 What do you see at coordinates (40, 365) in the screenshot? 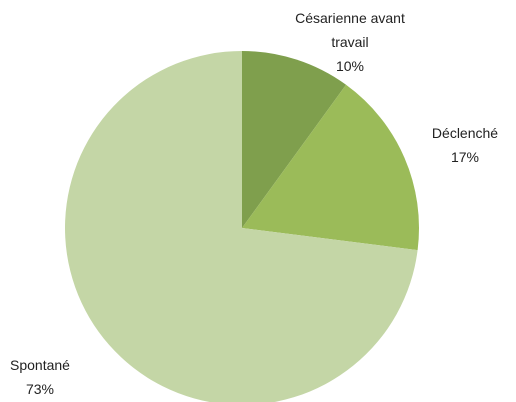
I see `category-label: Spontané` at bounding box center [40, 365].